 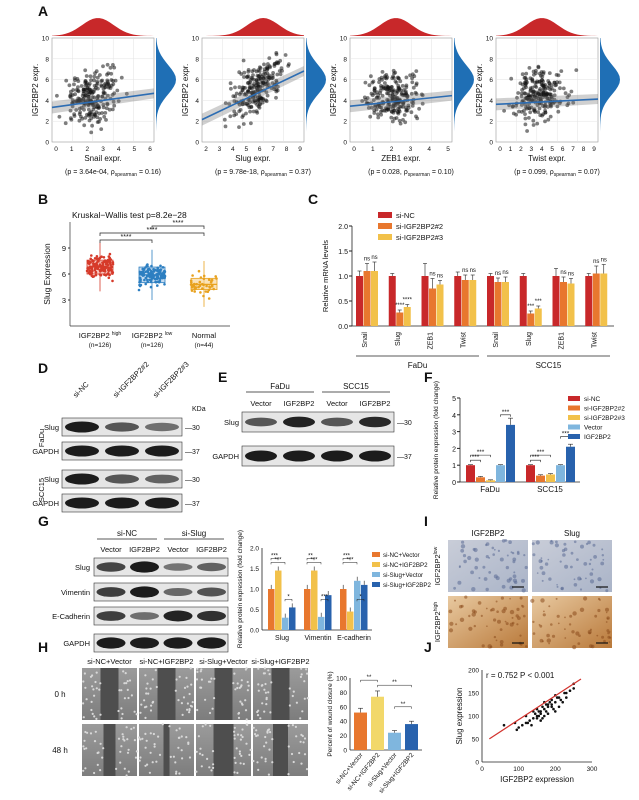 I want to click on significance-mark: **, so click(x=394, y=683).